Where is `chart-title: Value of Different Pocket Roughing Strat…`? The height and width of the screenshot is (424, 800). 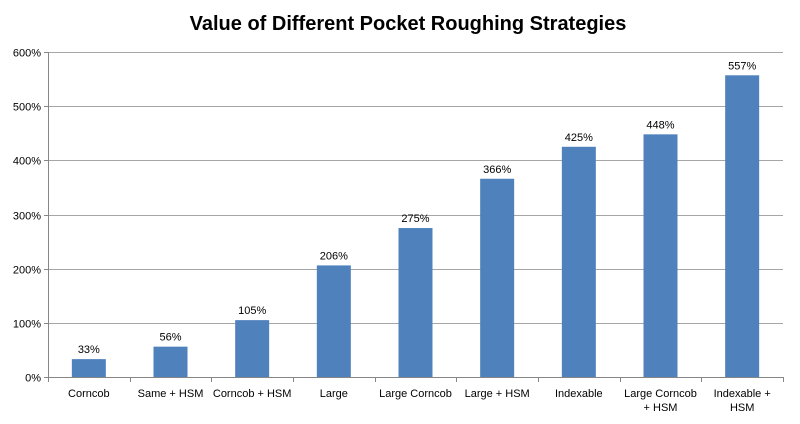 chart-title: Value of Different Pocket Roughing Strat… is located at coordinates (408, 24).